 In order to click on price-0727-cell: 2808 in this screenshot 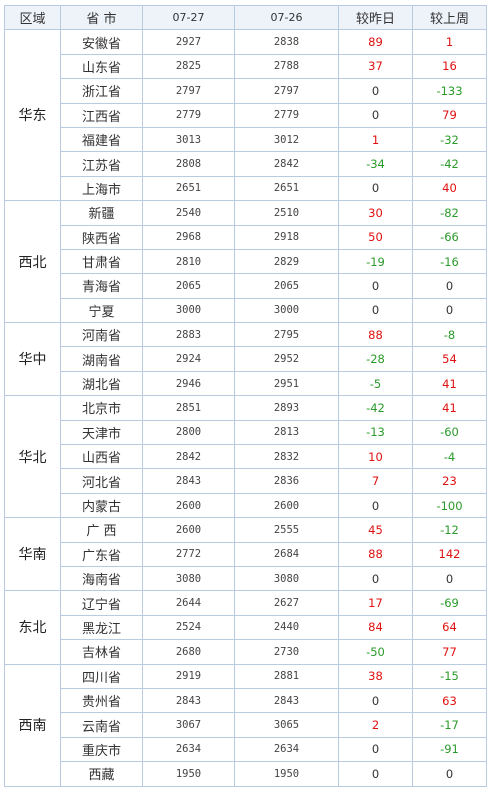, I will do `click(188, 164)`.